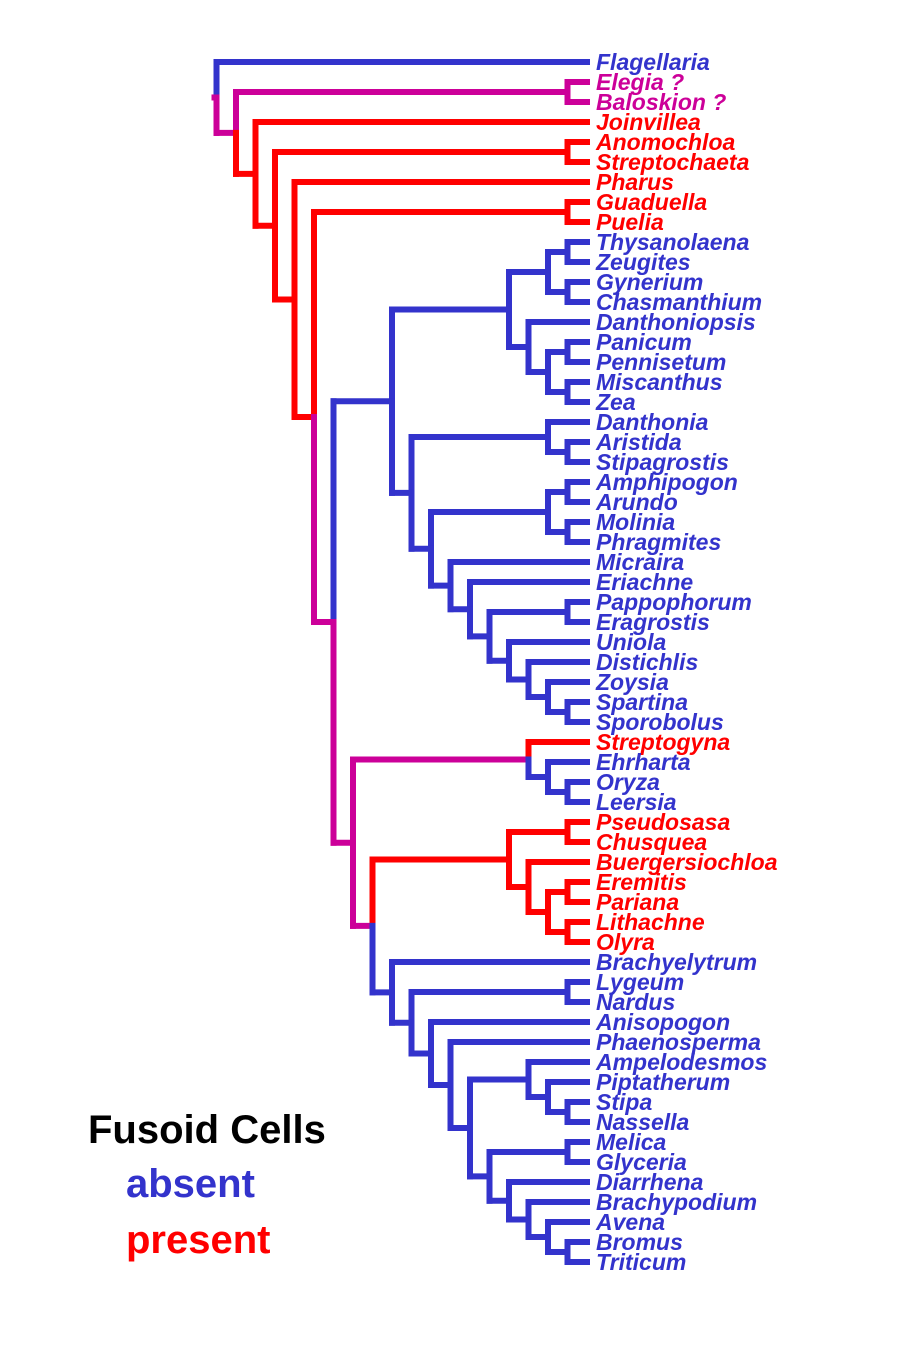 Image resolution: width=898 pixels, height=1348 pixels. Describe the element at coordinates (652, 422) in the screenshot. I see `taxon-label: Danthonia` at that location.